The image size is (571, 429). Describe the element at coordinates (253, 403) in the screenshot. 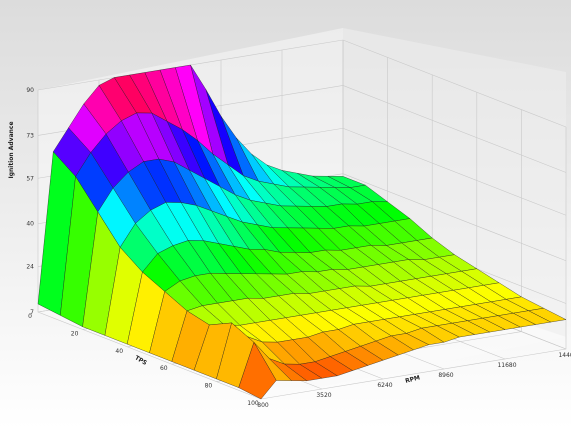

I see `tps-tick-label: 100` at that location.